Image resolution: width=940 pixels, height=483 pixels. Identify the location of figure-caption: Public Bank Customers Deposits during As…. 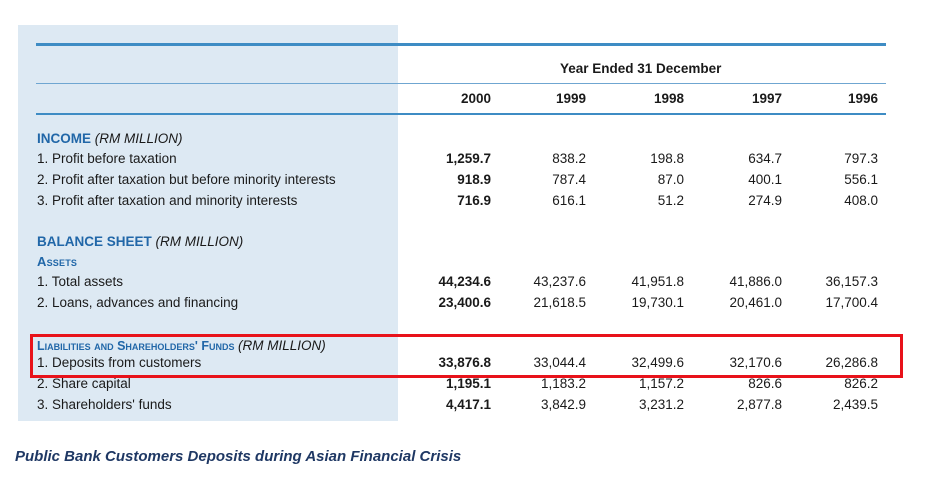
(238, 456).